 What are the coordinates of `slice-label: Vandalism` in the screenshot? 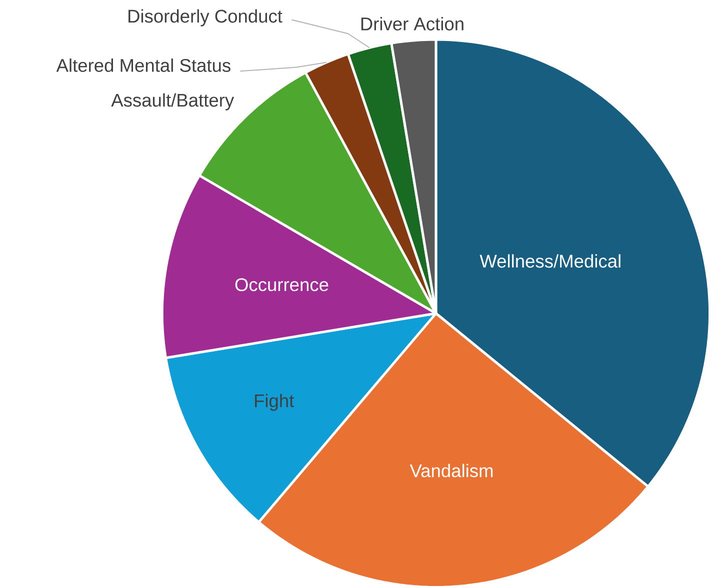 It's located at (451, 471).